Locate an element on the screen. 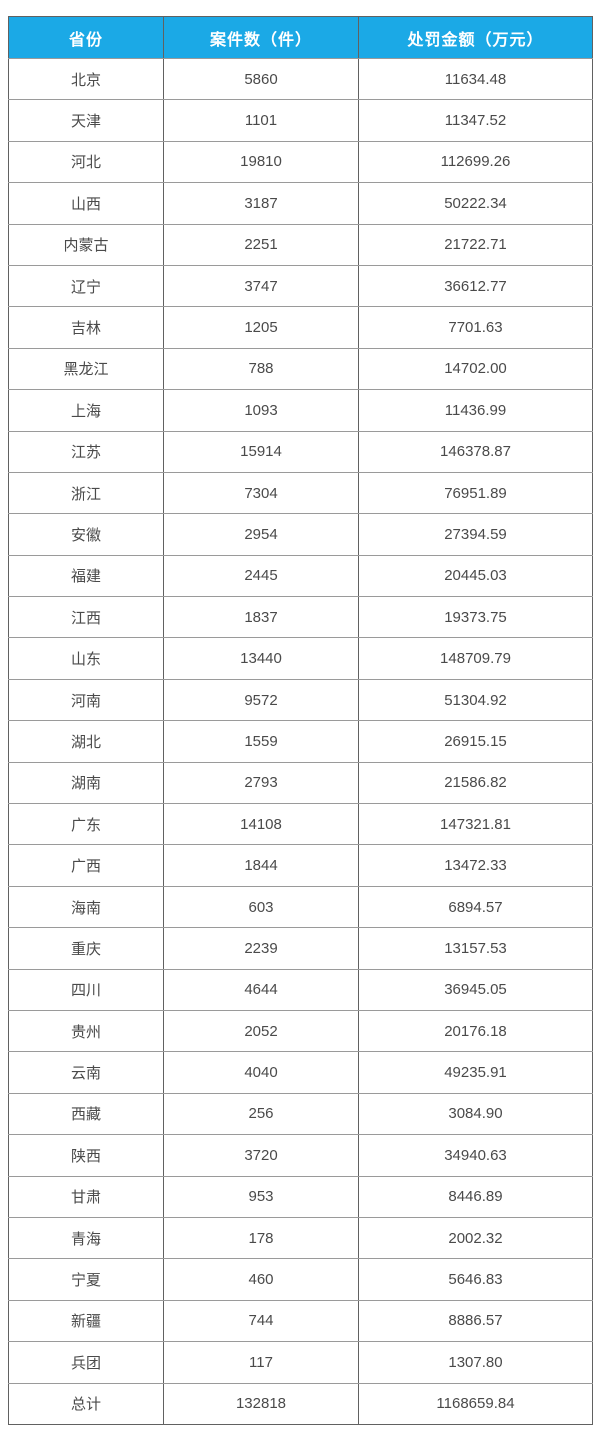 The height and width of the screenshot is (1430, 600). table-row: 浙江 7304 76951.89 is located at coordinates (300, 493).